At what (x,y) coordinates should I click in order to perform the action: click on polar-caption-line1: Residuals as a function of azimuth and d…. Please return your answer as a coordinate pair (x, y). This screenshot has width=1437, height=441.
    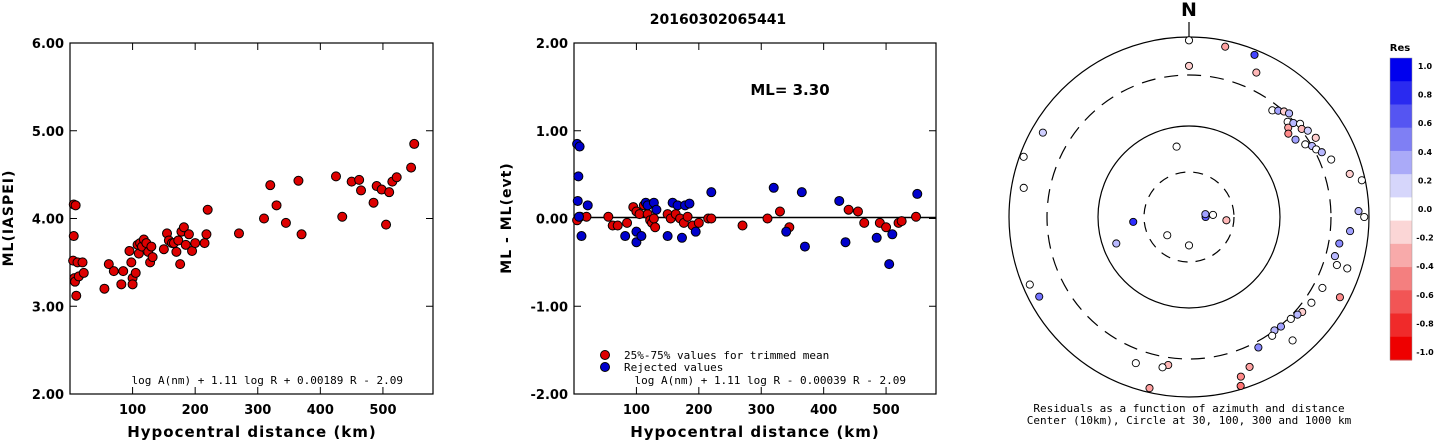
    Looking at the image, I should click on (1188, 408).